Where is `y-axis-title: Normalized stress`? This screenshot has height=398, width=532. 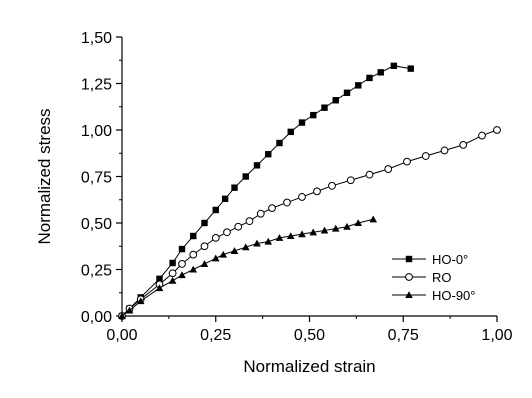 y-axis-title: Normalized stress is located at coordinates (44, 176).